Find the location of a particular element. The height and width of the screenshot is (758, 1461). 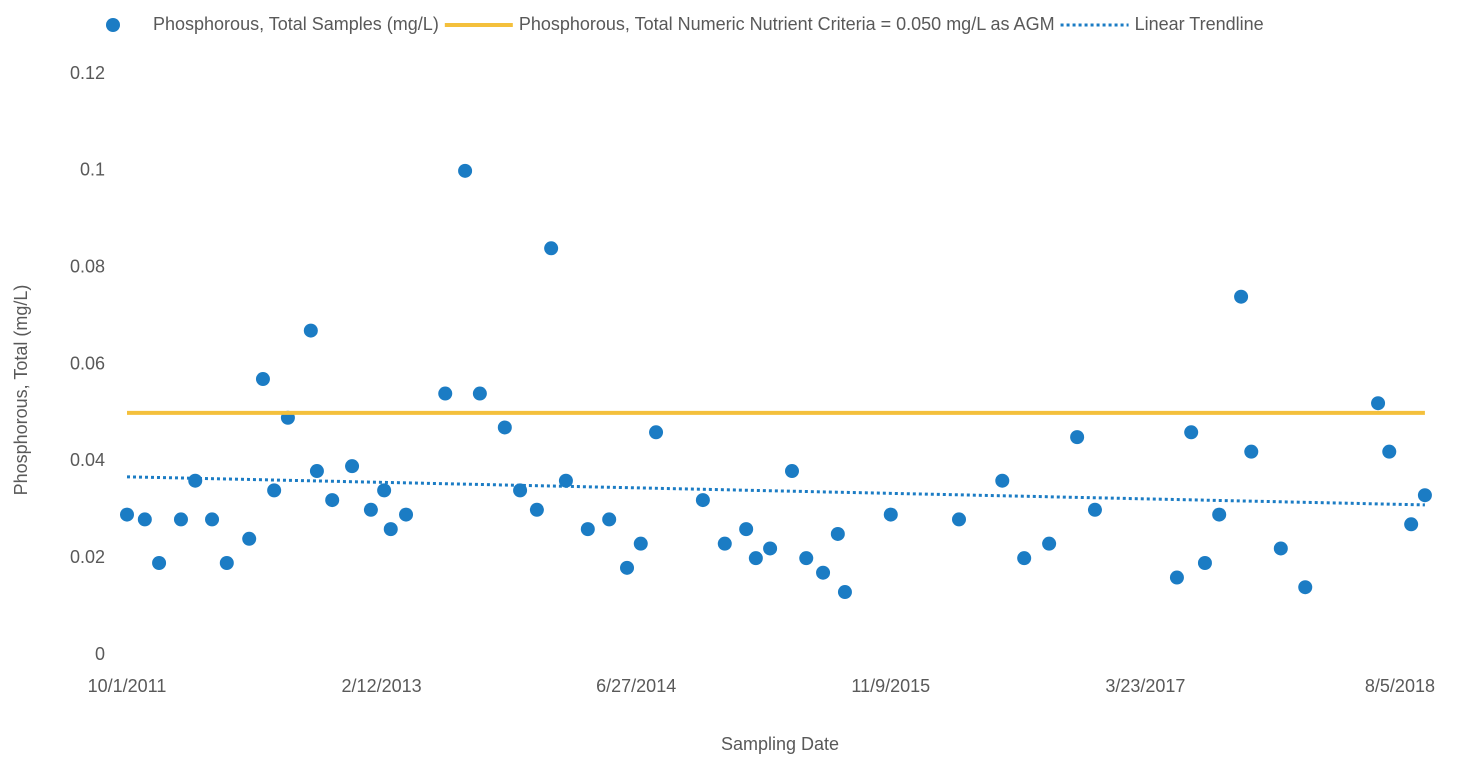

y-tick-label: 0.12 is located at coordinates (87, 73).